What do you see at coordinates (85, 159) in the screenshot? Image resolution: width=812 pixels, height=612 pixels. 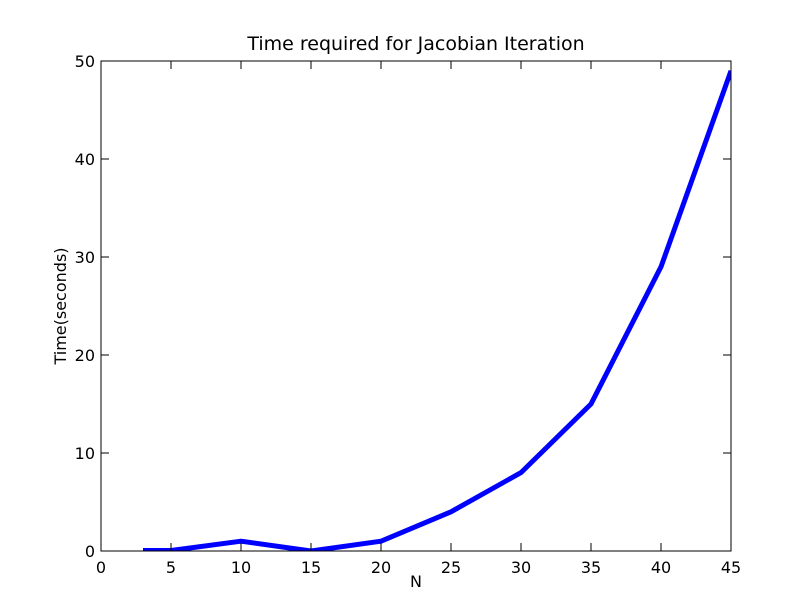 I see `y-tick-label: 40` at bounding box center [85, 159].